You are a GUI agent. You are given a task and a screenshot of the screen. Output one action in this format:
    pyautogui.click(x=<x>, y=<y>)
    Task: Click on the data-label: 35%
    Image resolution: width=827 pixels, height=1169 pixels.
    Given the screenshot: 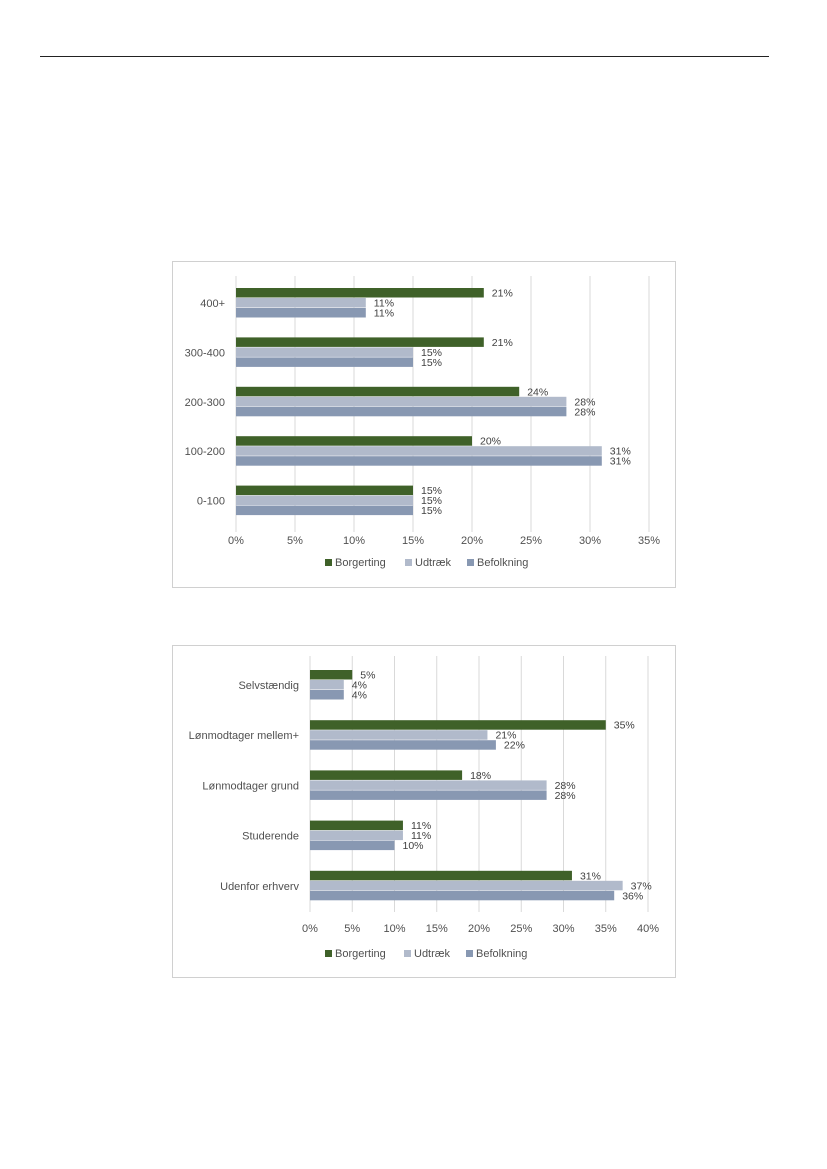 What is the action you would take?
    pyautogui.click(x=624, y=726)
    